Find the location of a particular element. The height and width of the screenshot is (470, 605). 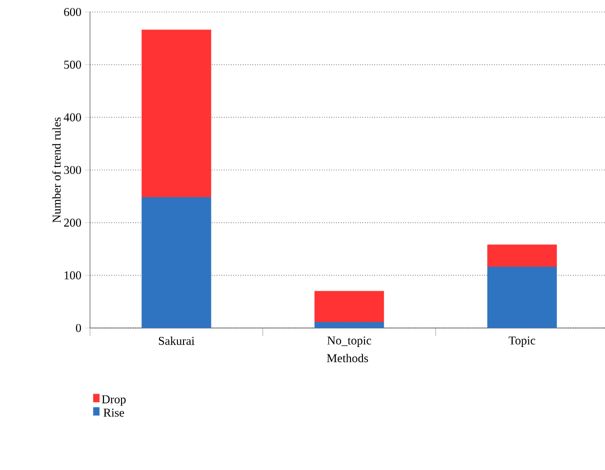

x-tick-label: No_topic is located at coordinates (349, 341).